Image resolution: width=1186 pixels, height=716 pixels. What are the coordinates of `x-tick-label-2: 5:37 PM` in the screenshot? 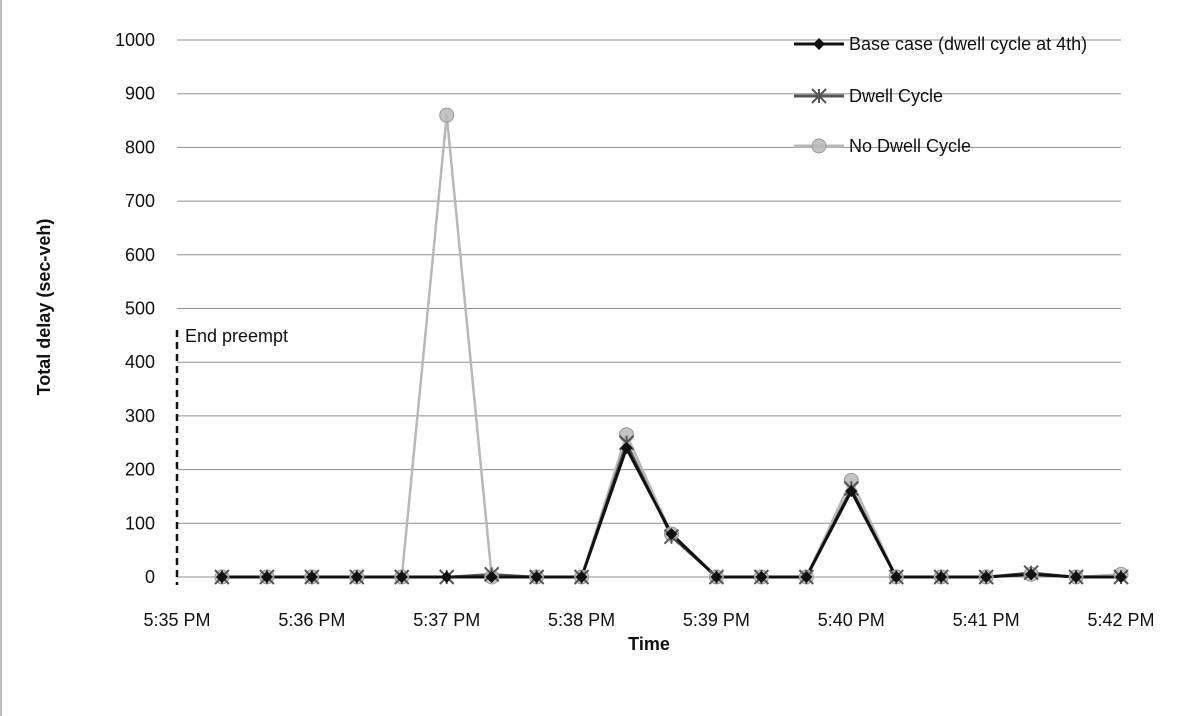 It's located at (446, 620).